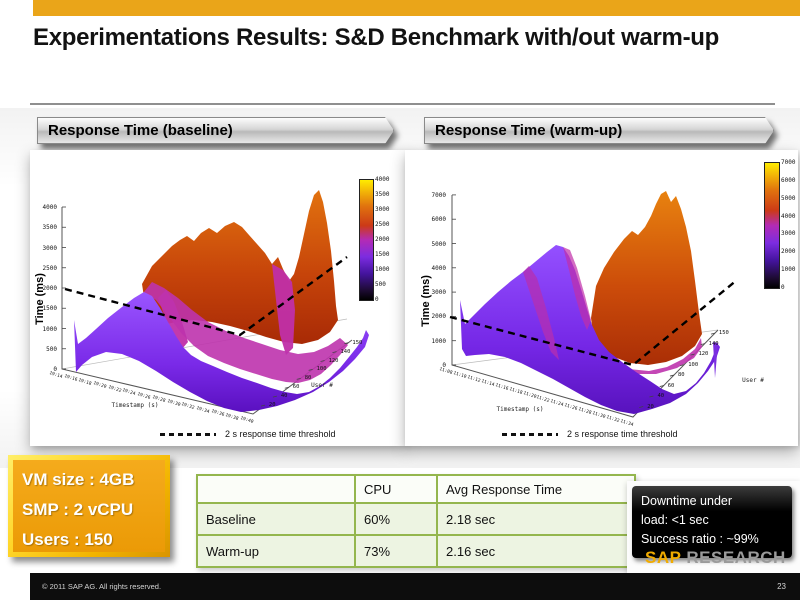 The width and height of the screenshot is (800, 600). Describe the element at coordinates (663, 557) in the screenshot. I see `sap-logo-text: SAP` at that location.